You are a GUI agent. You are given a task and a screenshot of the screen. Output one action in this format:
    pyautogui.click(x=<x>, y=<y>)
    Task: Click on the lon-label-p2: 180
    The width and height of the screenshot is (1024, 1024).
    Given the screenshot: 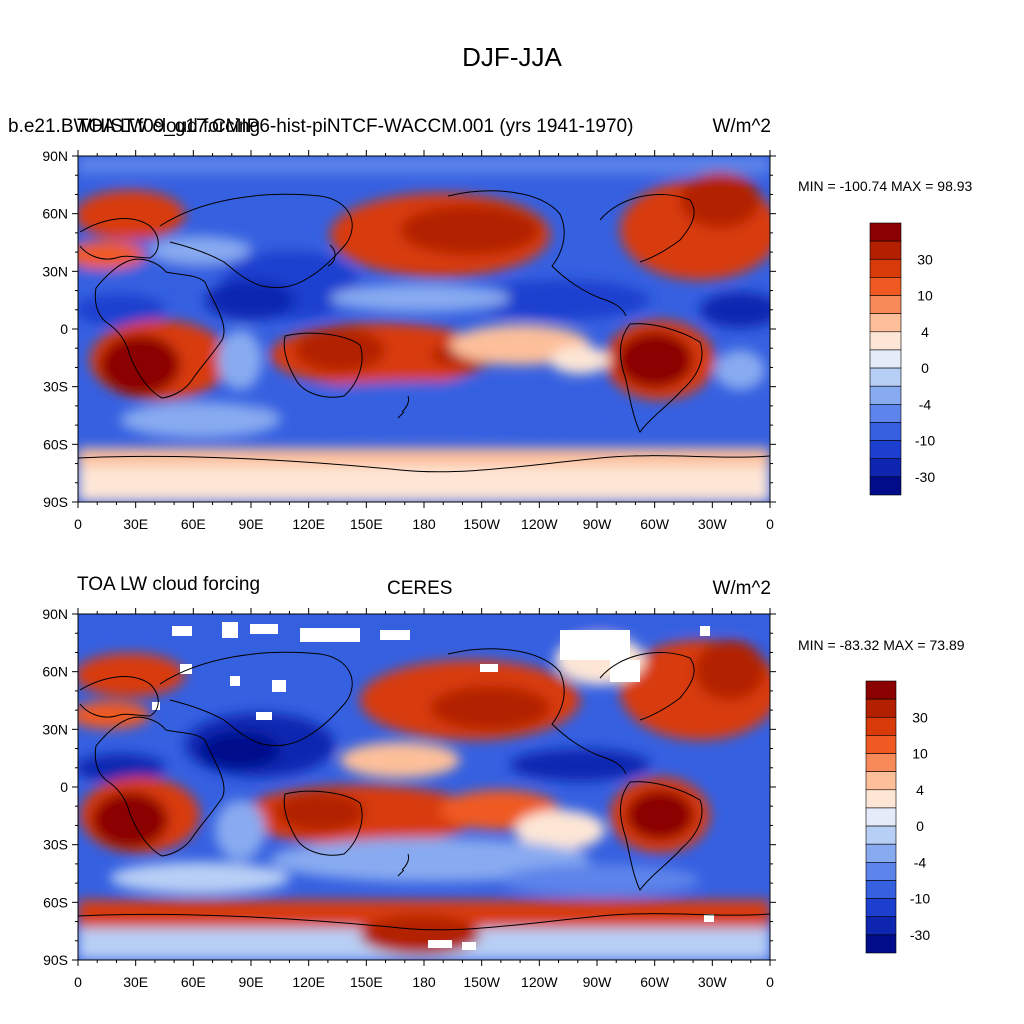 What is the action you would take?
    pyautogui.click(x=424, y=982)
    